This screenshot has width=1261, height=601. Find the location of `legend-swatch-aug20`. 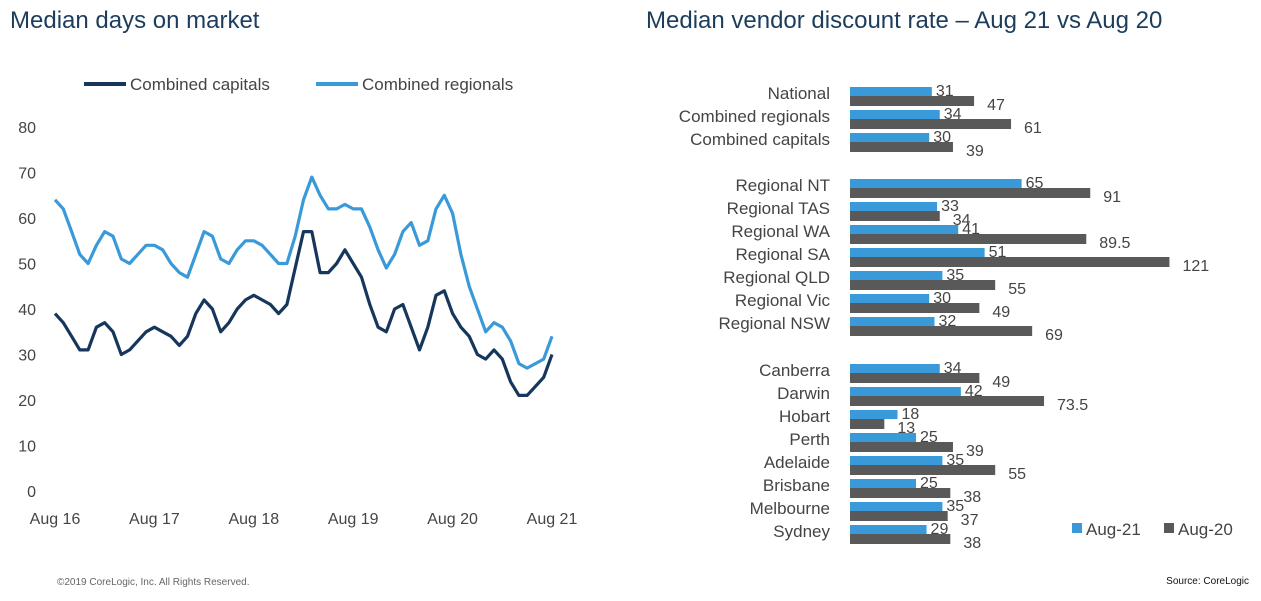

legend-swatch-aug20 is located at coordinates (1169, 528).